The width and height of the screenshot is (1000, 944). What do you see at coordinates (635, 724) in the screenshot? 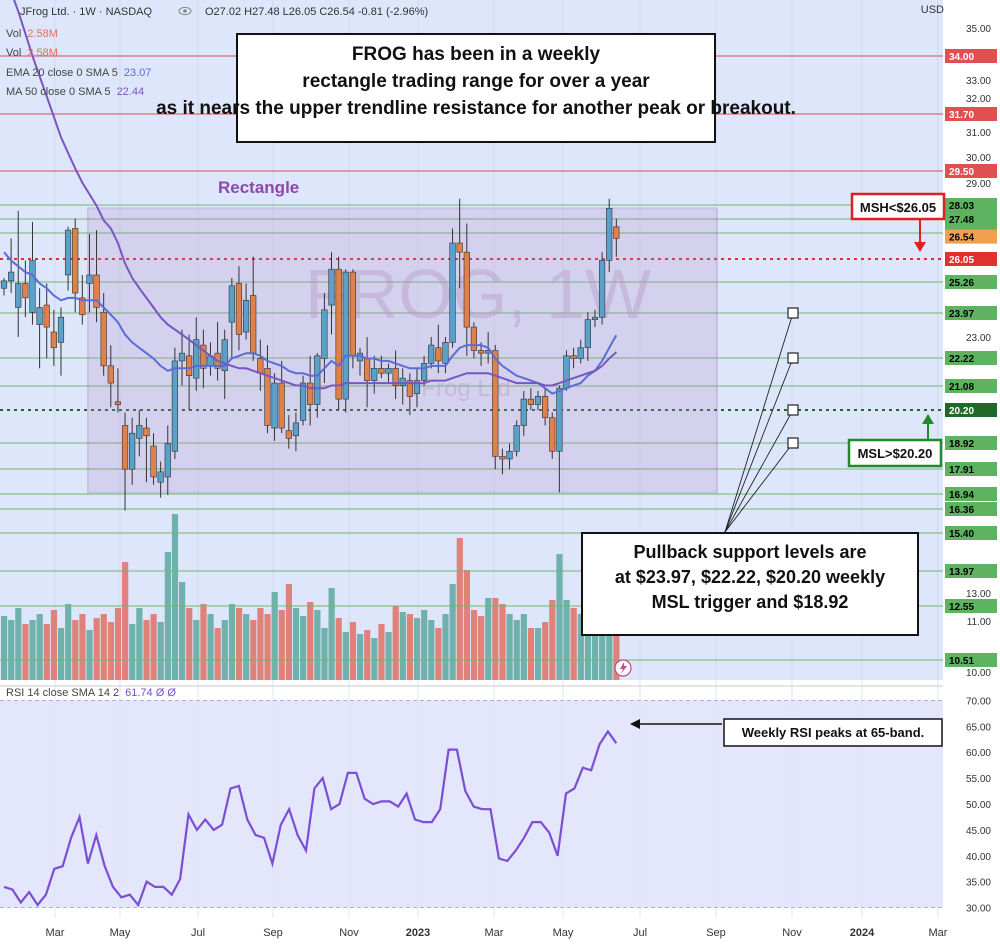
I see `rsi-note-arrow-head` at bounding box center [635, 724].